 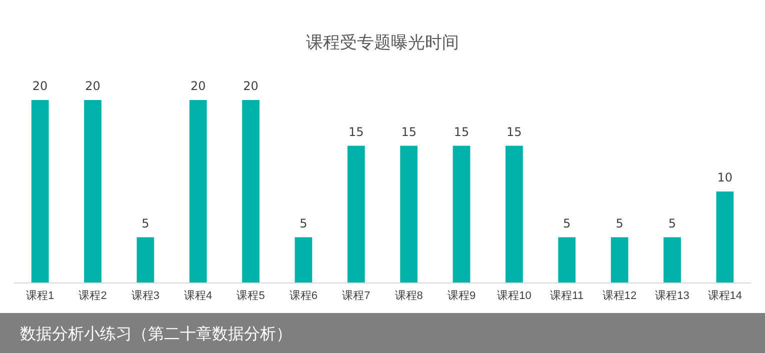 What do you see at coordinates (567, 296) in the screenshot?
I see `x-tick-label: 课程11` at bounding box center [567, 296].